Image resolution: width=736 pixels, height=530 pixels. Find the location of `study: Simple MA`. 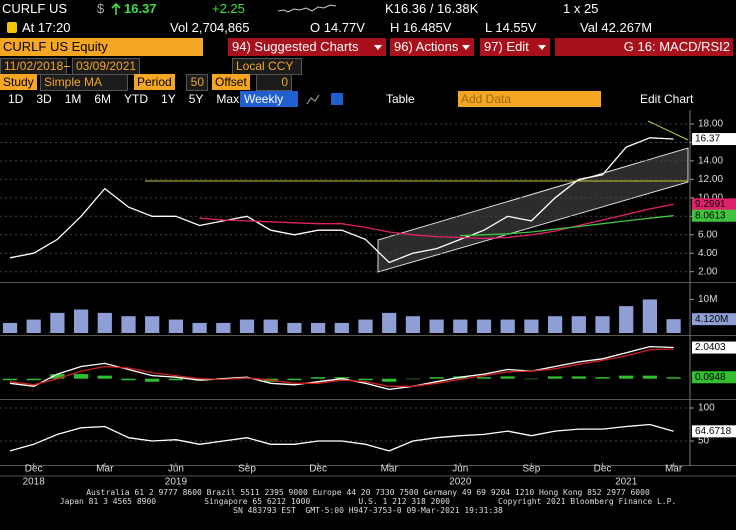

study: Simple MA is located at coordinates (84, 82).